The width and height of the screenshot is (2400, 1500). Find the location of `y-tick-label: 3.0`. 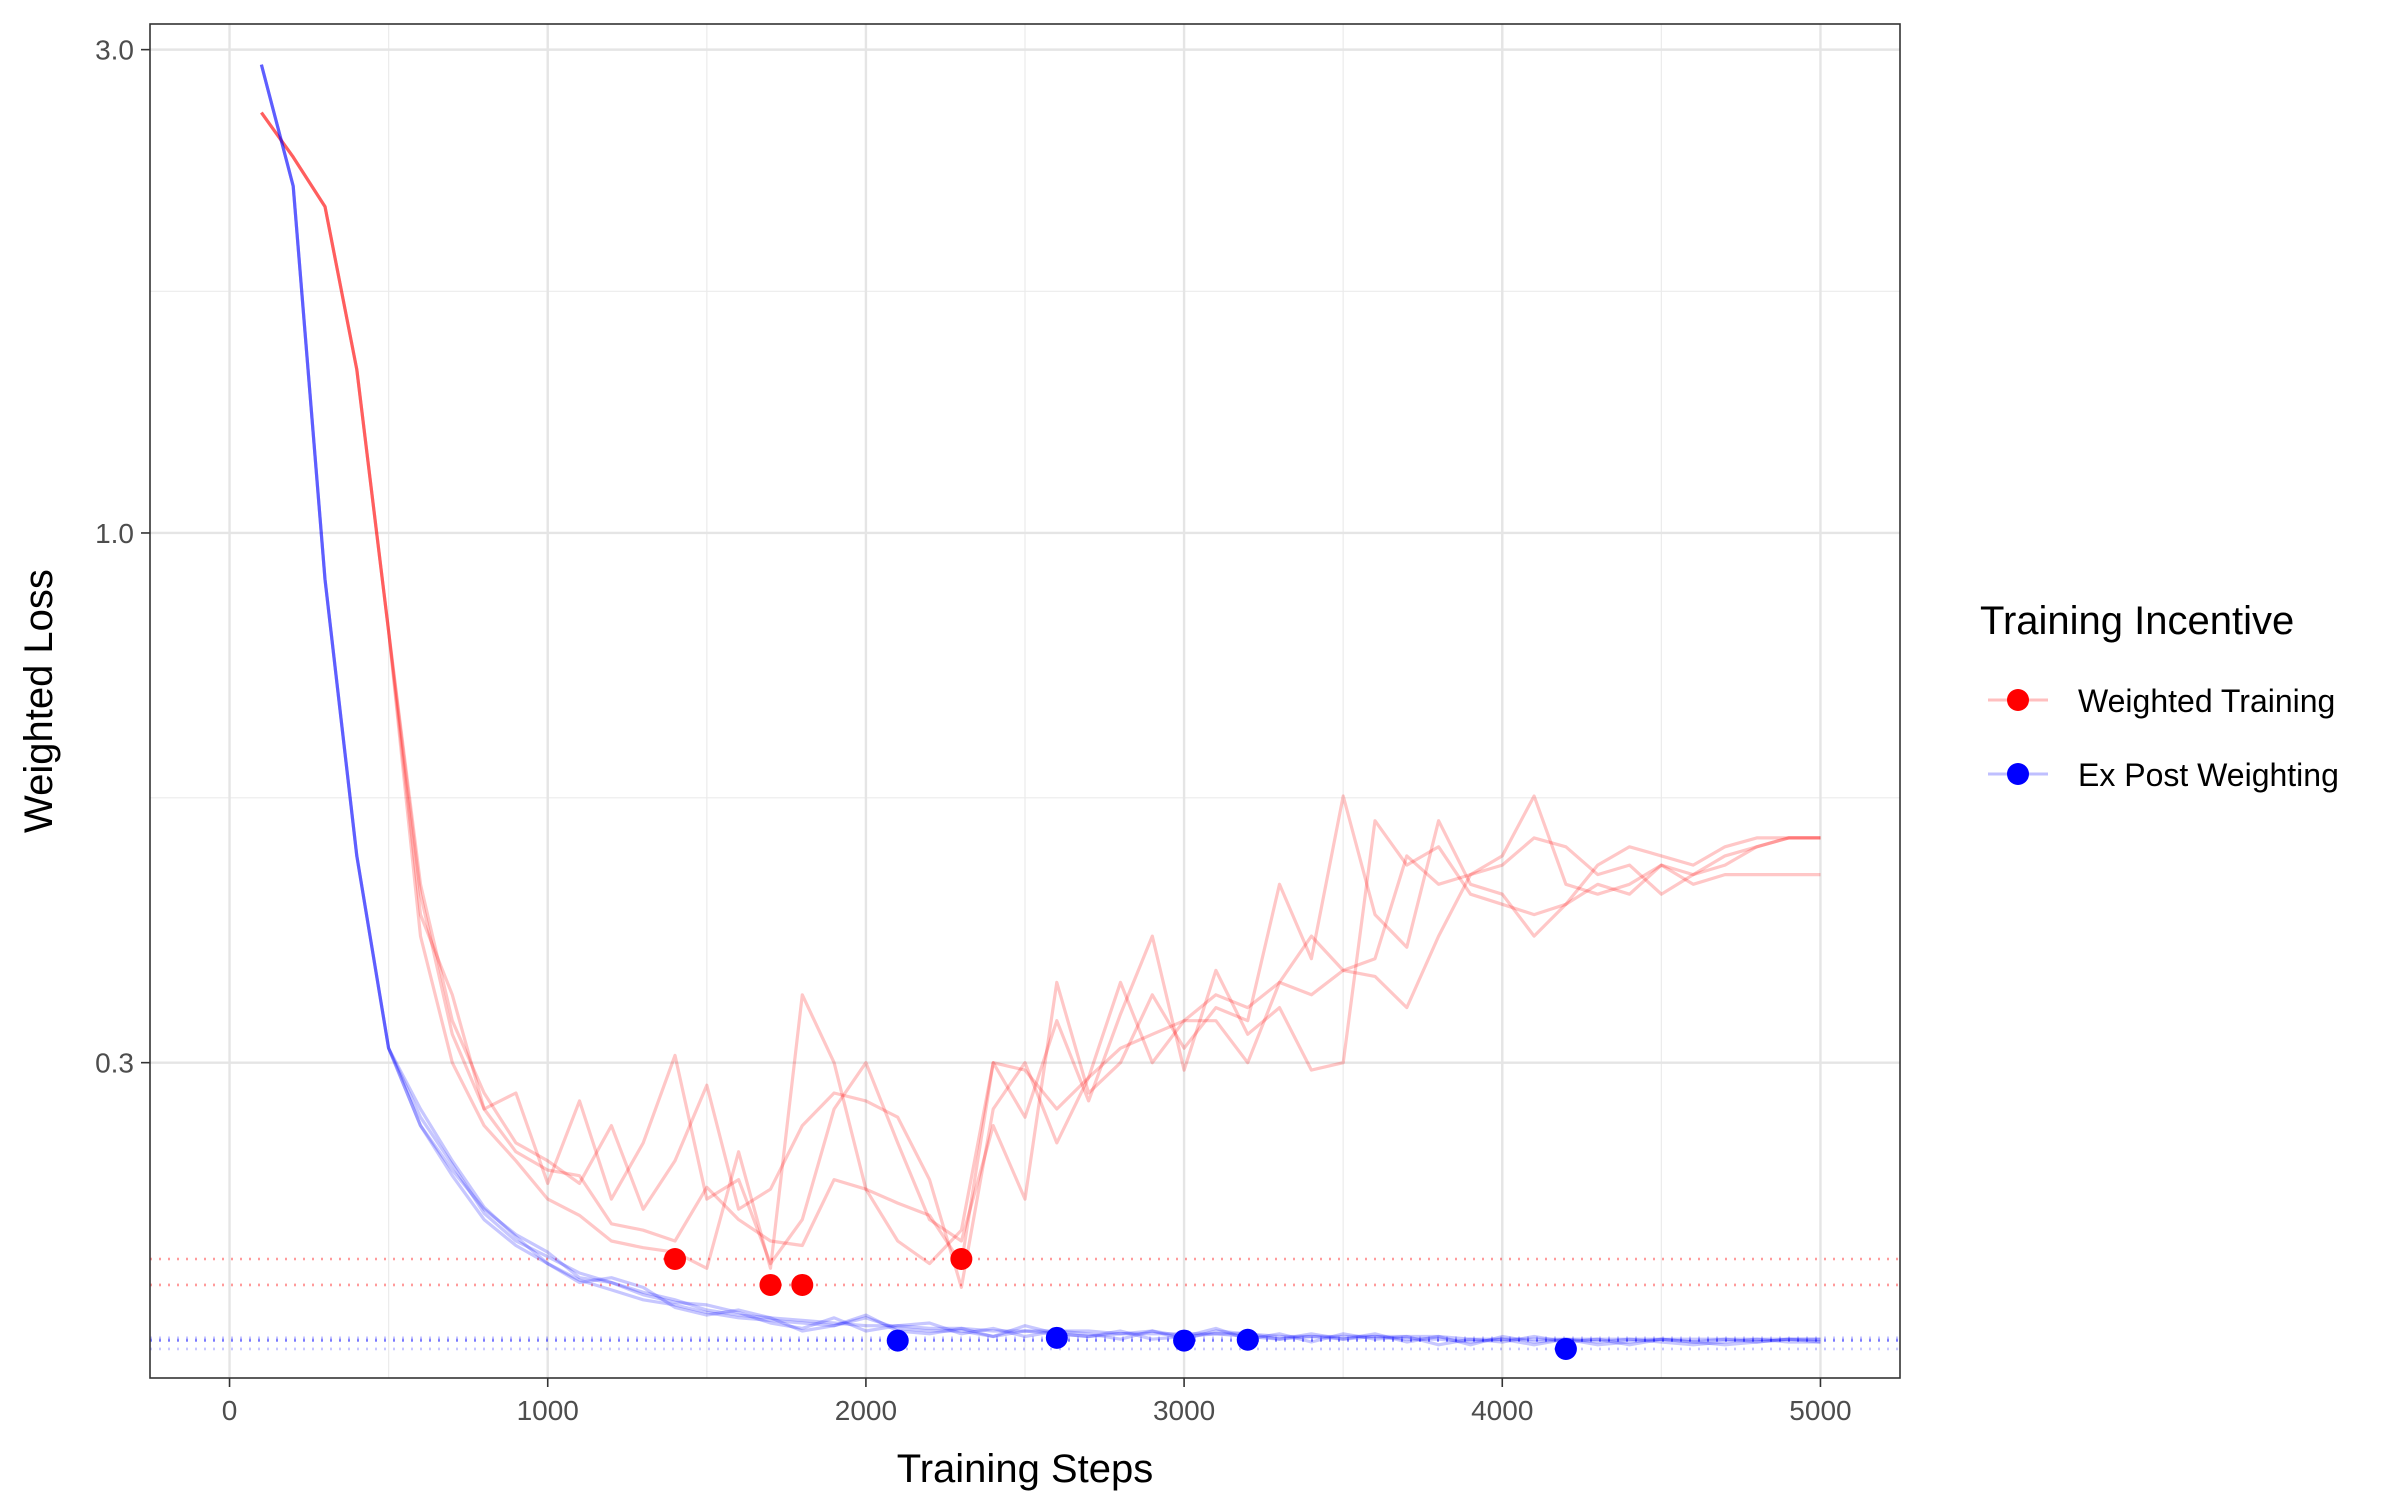

y-tick-label: 3.0 is located at coordinates (114, 50).